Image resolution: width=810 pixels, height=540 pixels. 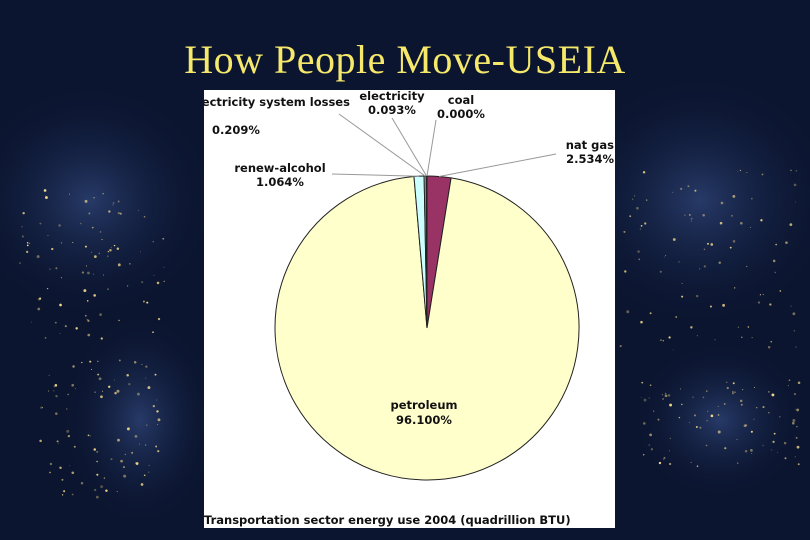 What do you see at coordinates (392, 96) in the screenshot?
I see `label-electricity: electricity` at bounding box center [392, 96].